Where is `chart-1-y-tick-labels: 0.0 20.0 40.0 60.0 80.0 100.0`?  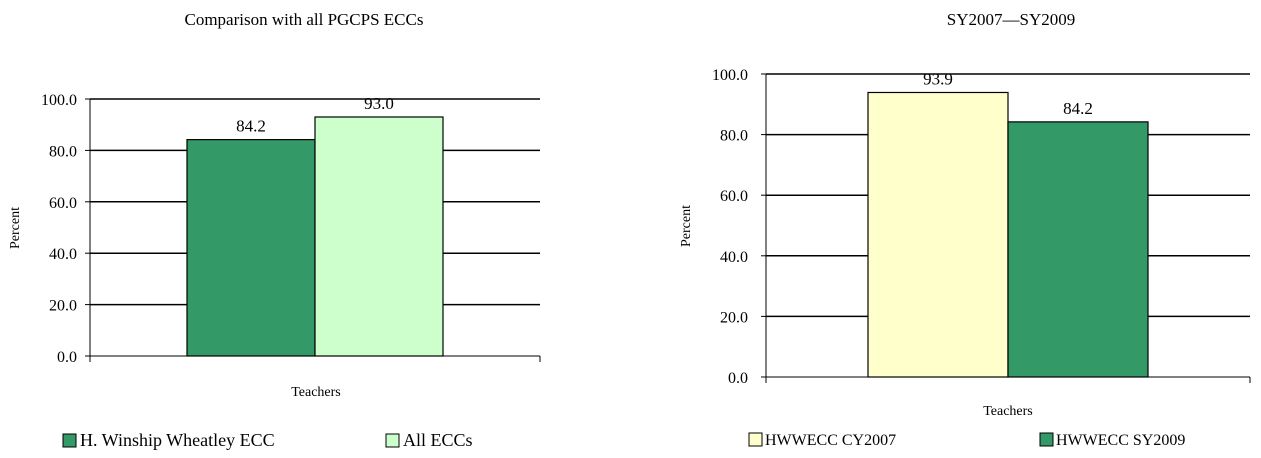 chart-1-y-tick-labels: 0.0 20.0 40.0 60.0 80.0 100.0 is located at coordinates (65, 229).